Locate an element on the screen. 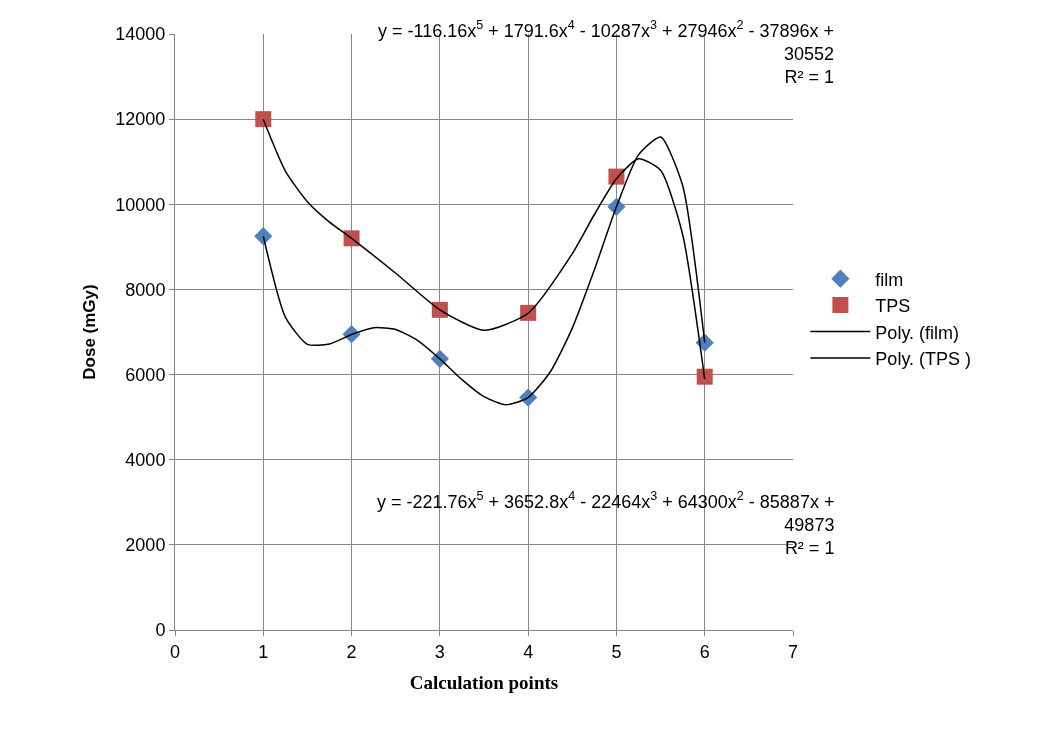 The height and width of the screenshot is (751, 1042). y-axis-title: Dose (mGy) is located at coordinates (89, 332).